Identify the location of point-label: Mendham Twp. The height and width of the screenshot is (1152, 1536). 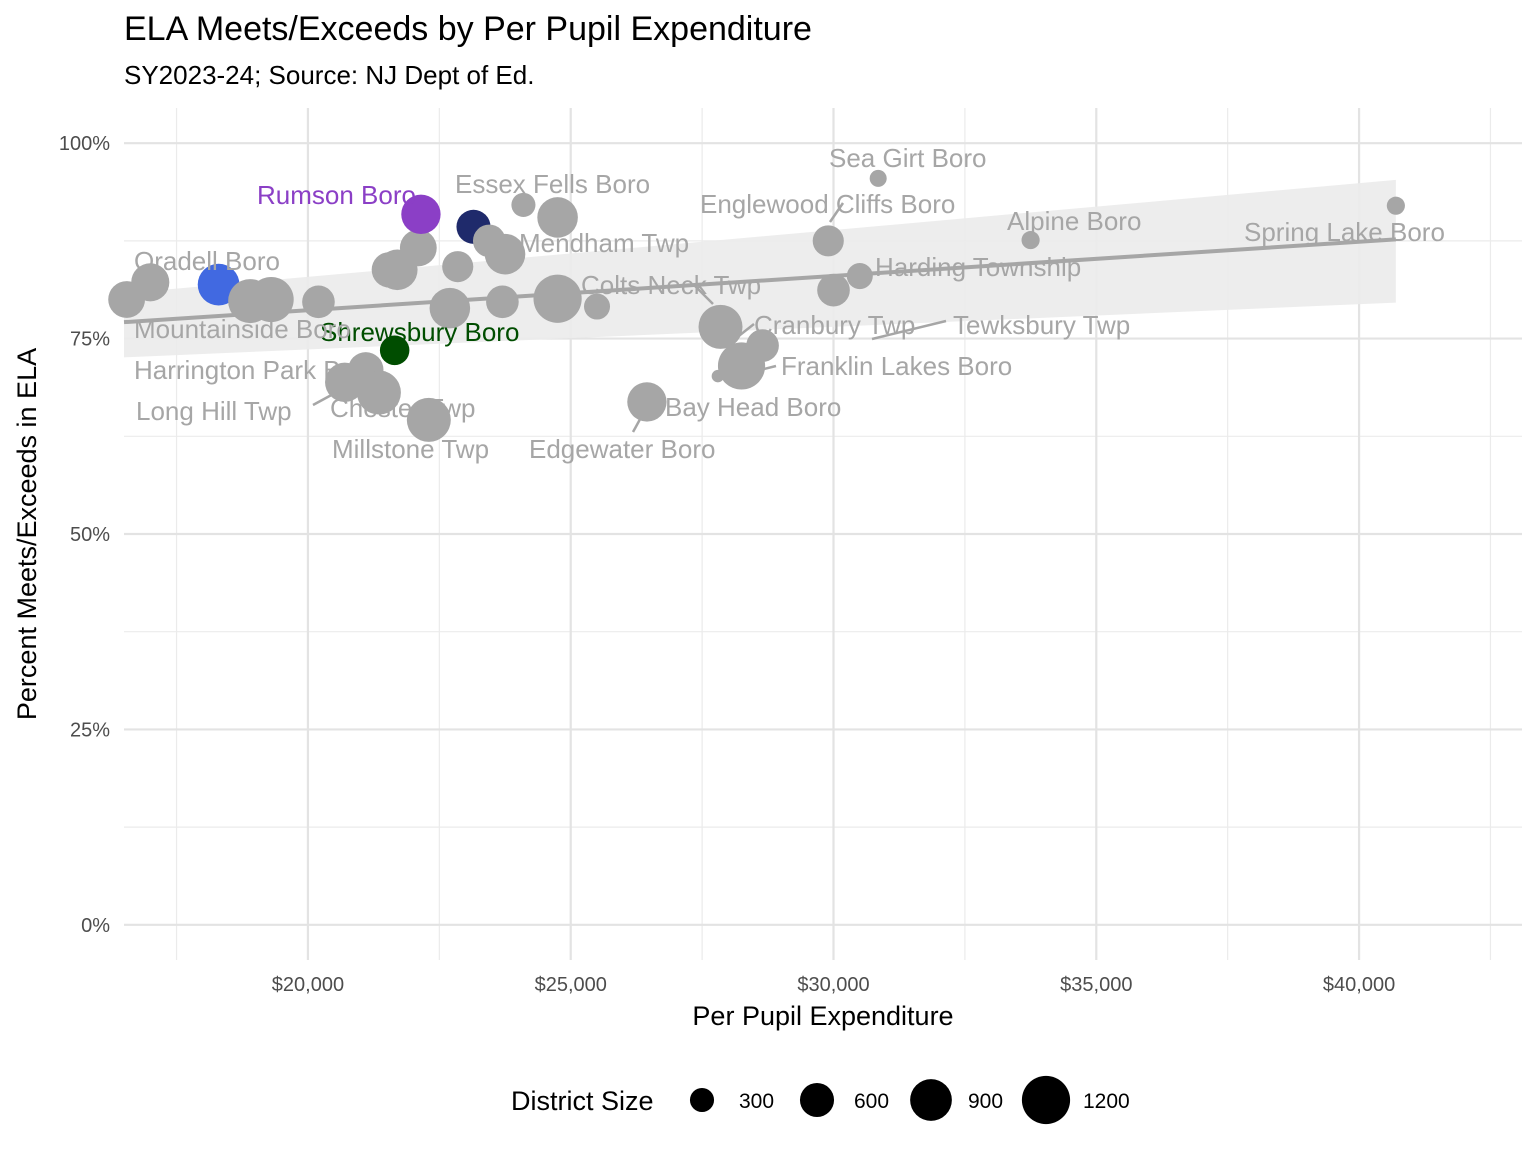
(604, 243).